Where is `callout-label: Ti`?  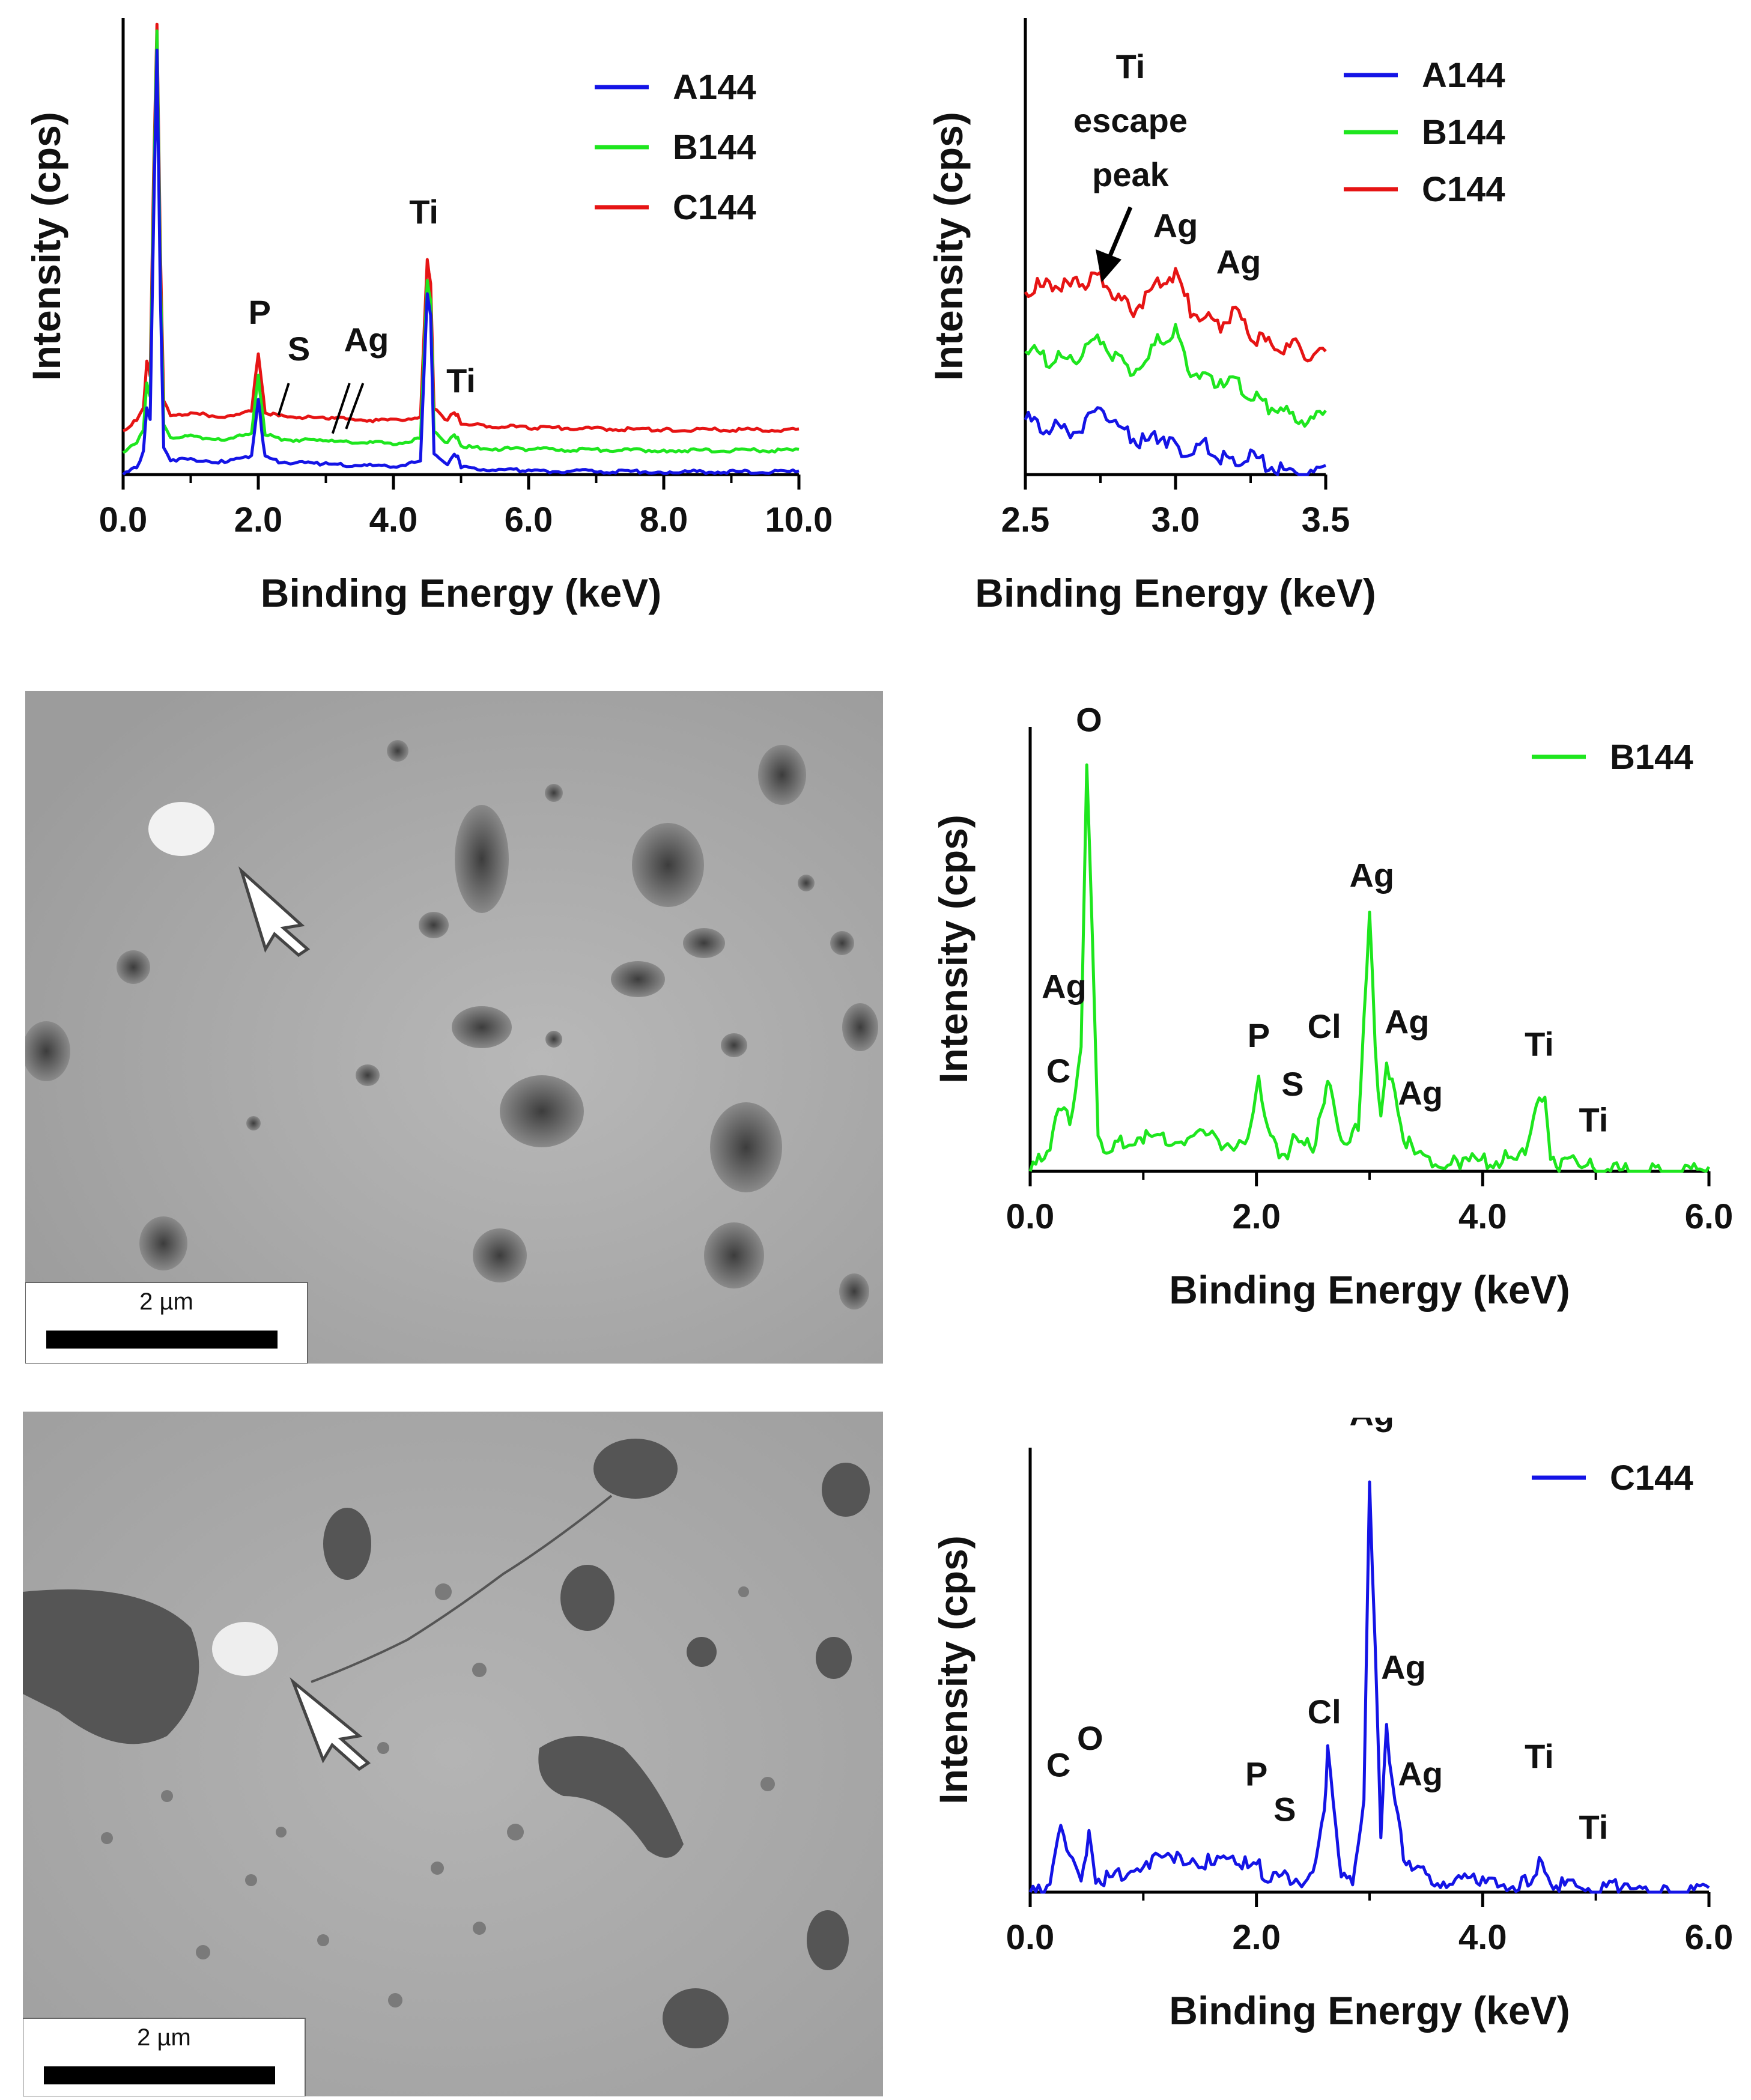 callout-label: Ti is located at coordinates (1131, 66).